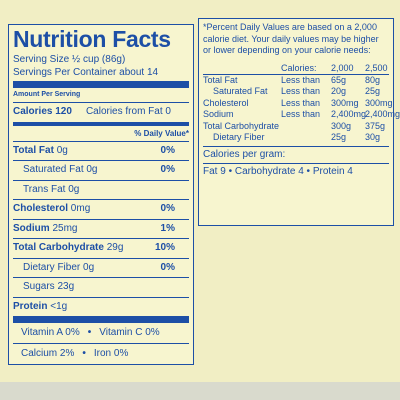 The height and width of the screenshot is (400, 400). What do you see at coordinates (80, 208) in the screenshot?
I see `nutrient-amount: 0mg` at bounding box center [80, 208].